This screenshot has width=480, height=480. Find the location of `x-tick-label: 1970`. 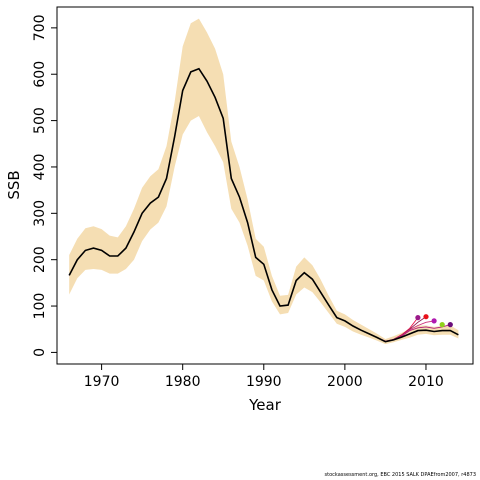

x-tick-label: 1970 is located at coordinates (102, 382).